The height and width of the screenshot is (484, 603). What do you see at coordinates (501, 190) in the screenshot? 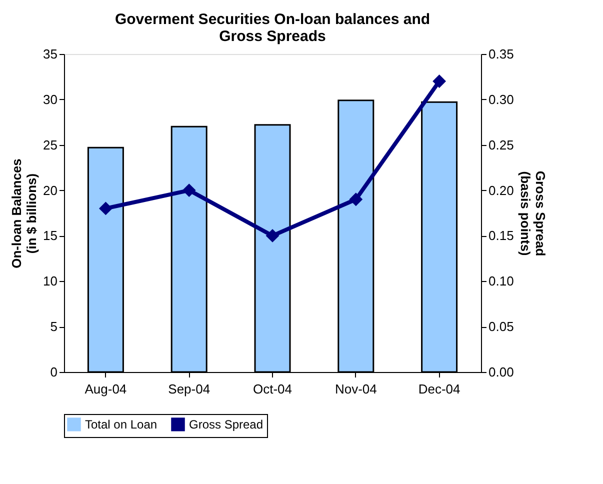
I see `y2-tick-label: 0.20` at bounding box center [501, 190].